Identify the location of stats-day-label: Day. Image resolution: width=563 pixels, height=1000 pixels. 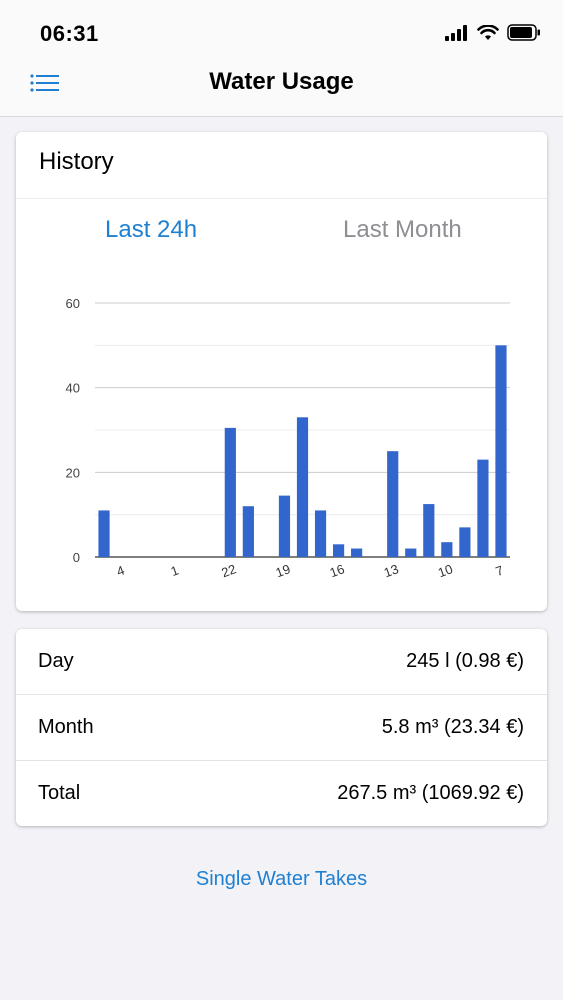
(56, 661).